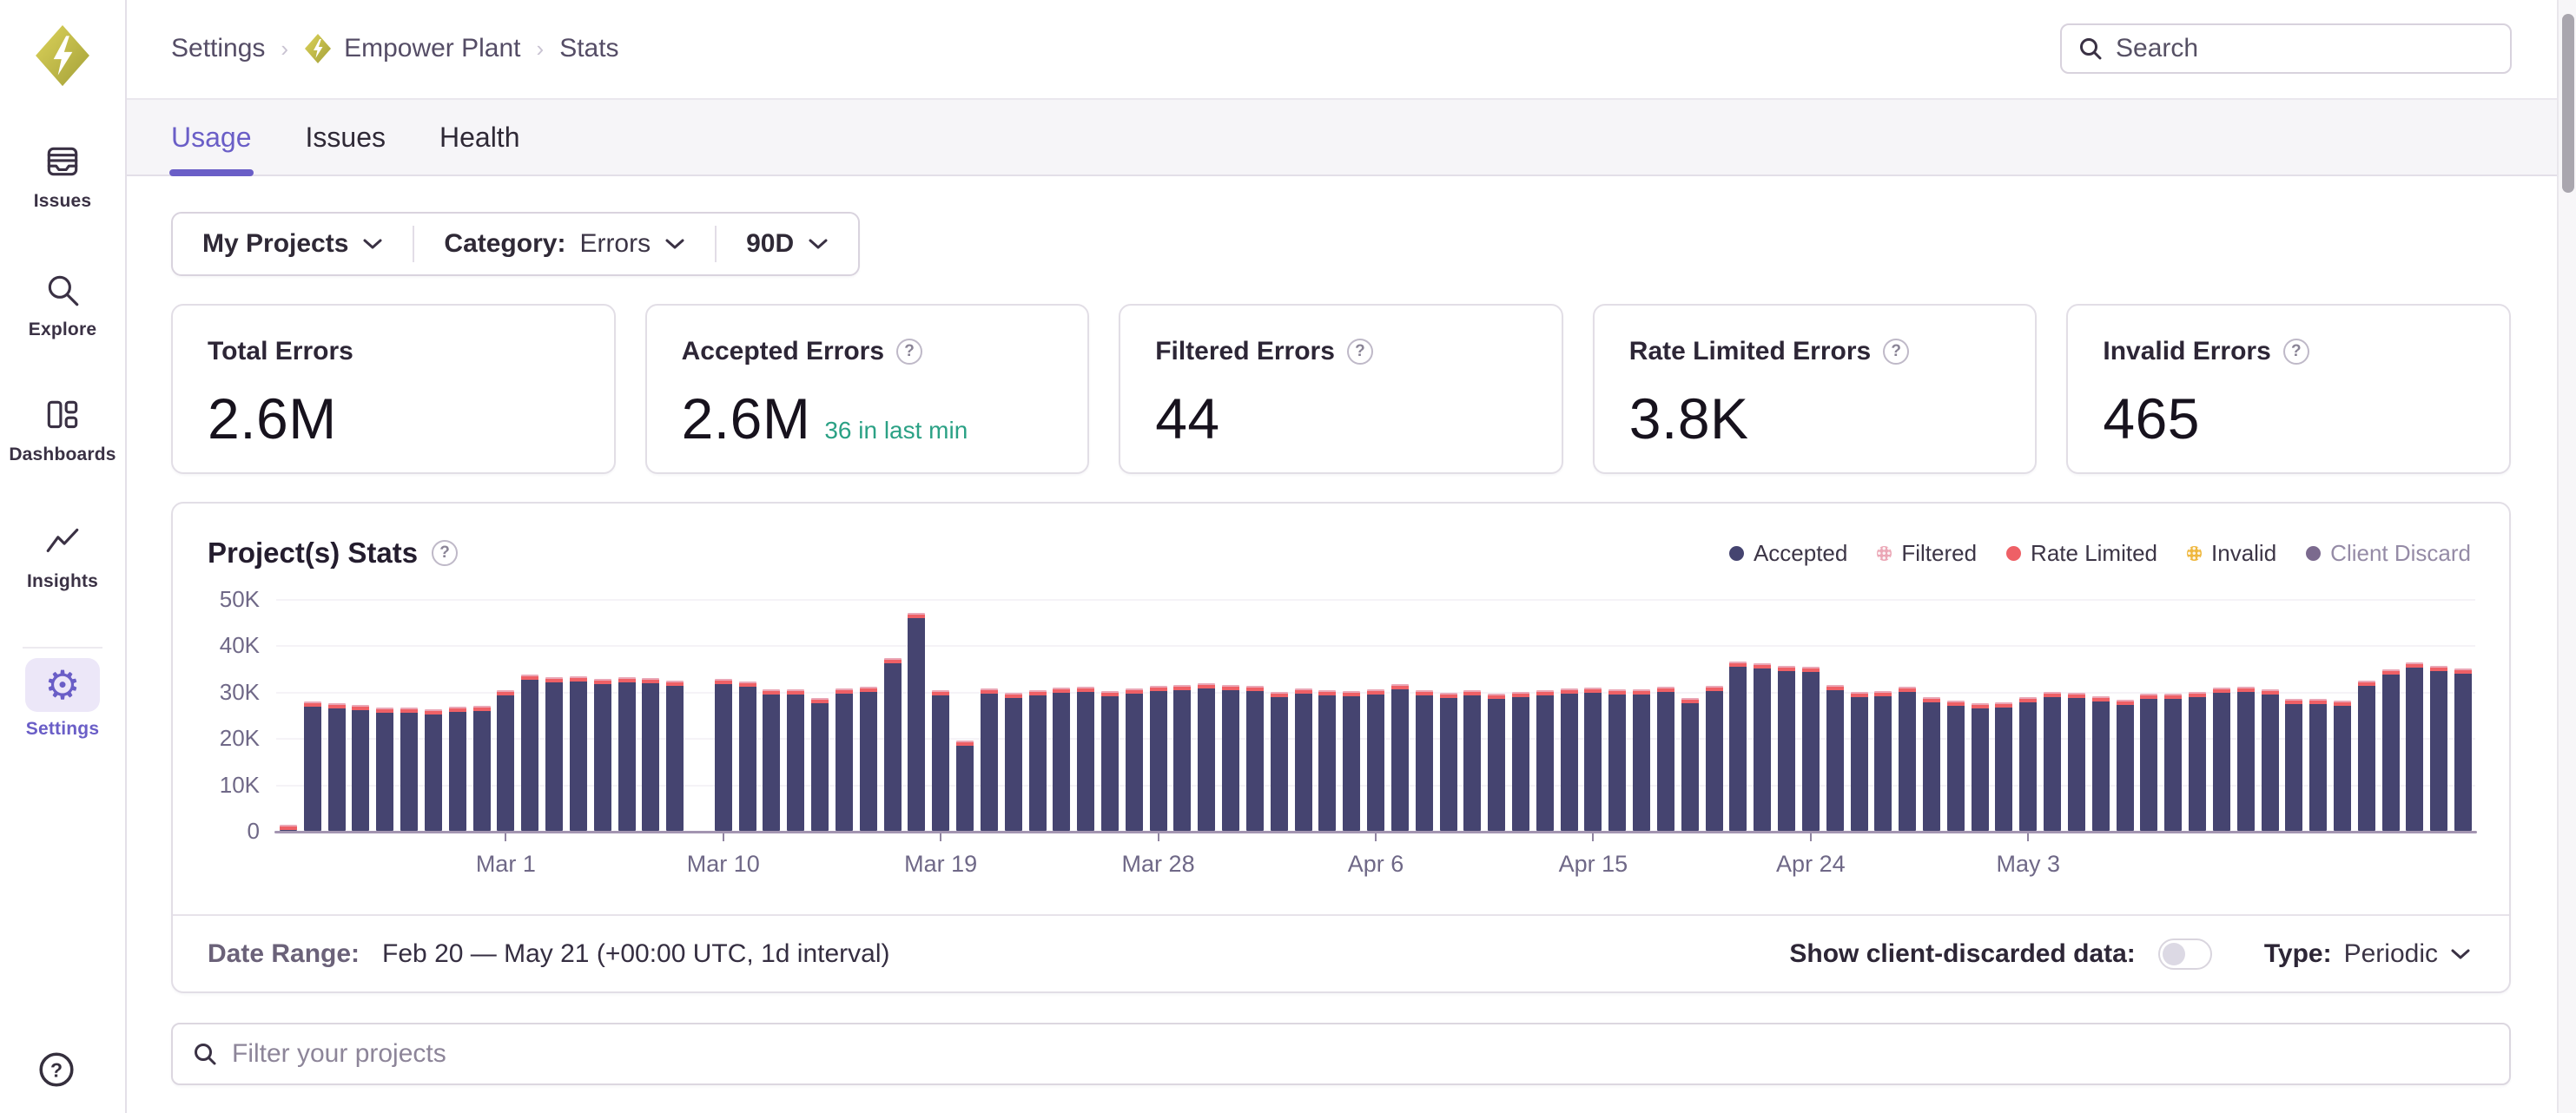 The width and height of the screenshot is (2576, 1113). Describe the element at coordinates (2359, 954) in the screenshot. I see `type-dropdown: Type: Periodic` at that location.